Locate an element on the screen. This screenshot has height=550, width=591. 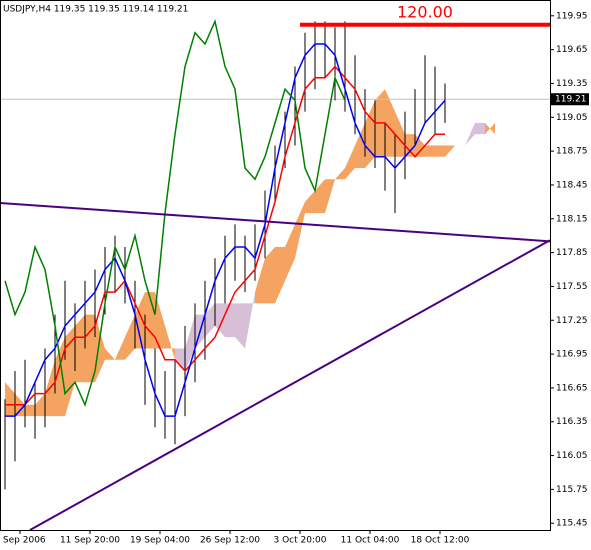
y-tick-label: 115.75 is located at coordinates (572, 490).